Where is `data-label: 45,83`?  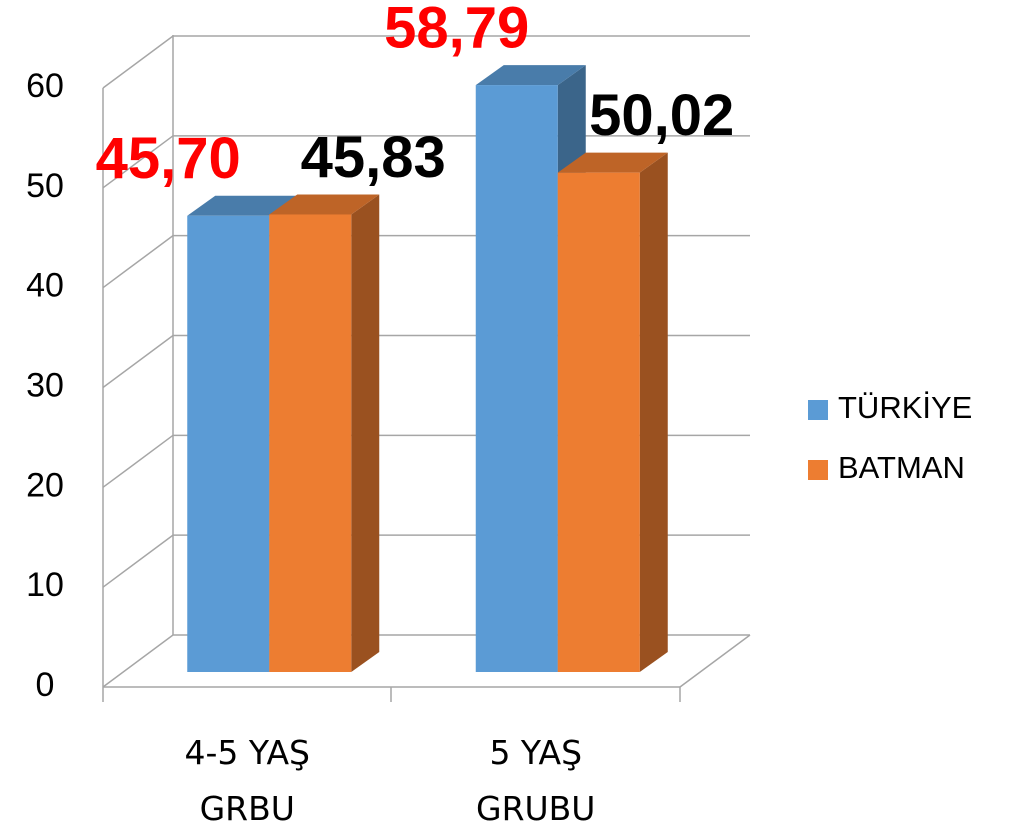
data-label: 45,83 is located at coordinates (373, 157).